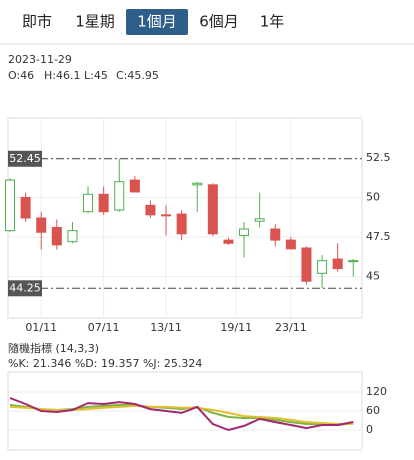  Describe the element at coordinates (37, 22) in the screenshot. I see `tab: 即市` at that location.